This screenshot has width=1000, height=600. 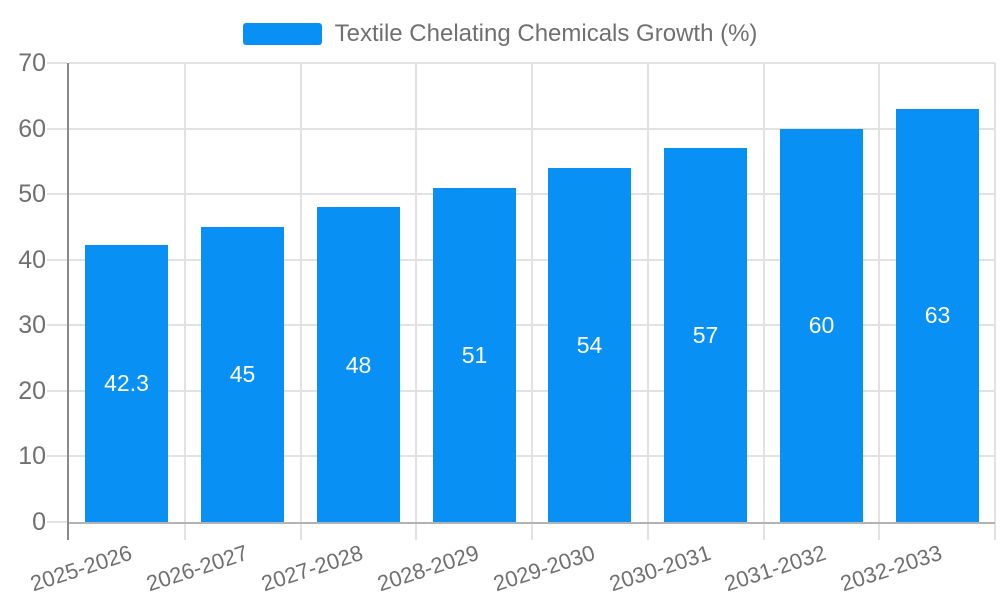 I want to click on x-tick-label: 2030-2031, so click(x=659, y=568).